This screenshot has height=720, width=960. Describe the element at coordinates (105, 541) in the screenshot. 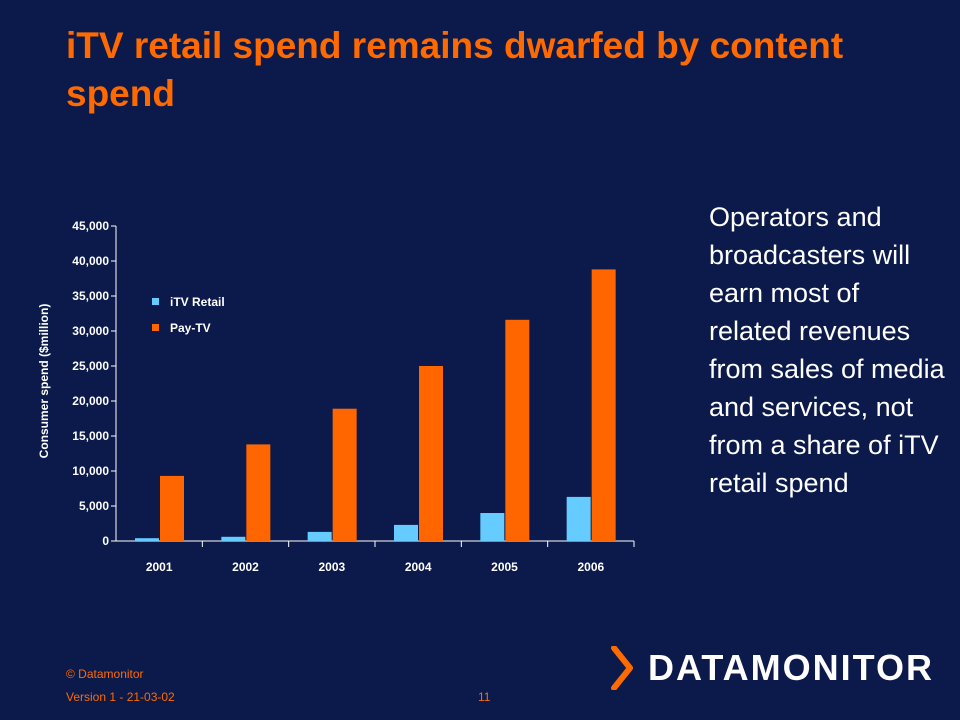

I see `y-tick-label: 0` at that location.